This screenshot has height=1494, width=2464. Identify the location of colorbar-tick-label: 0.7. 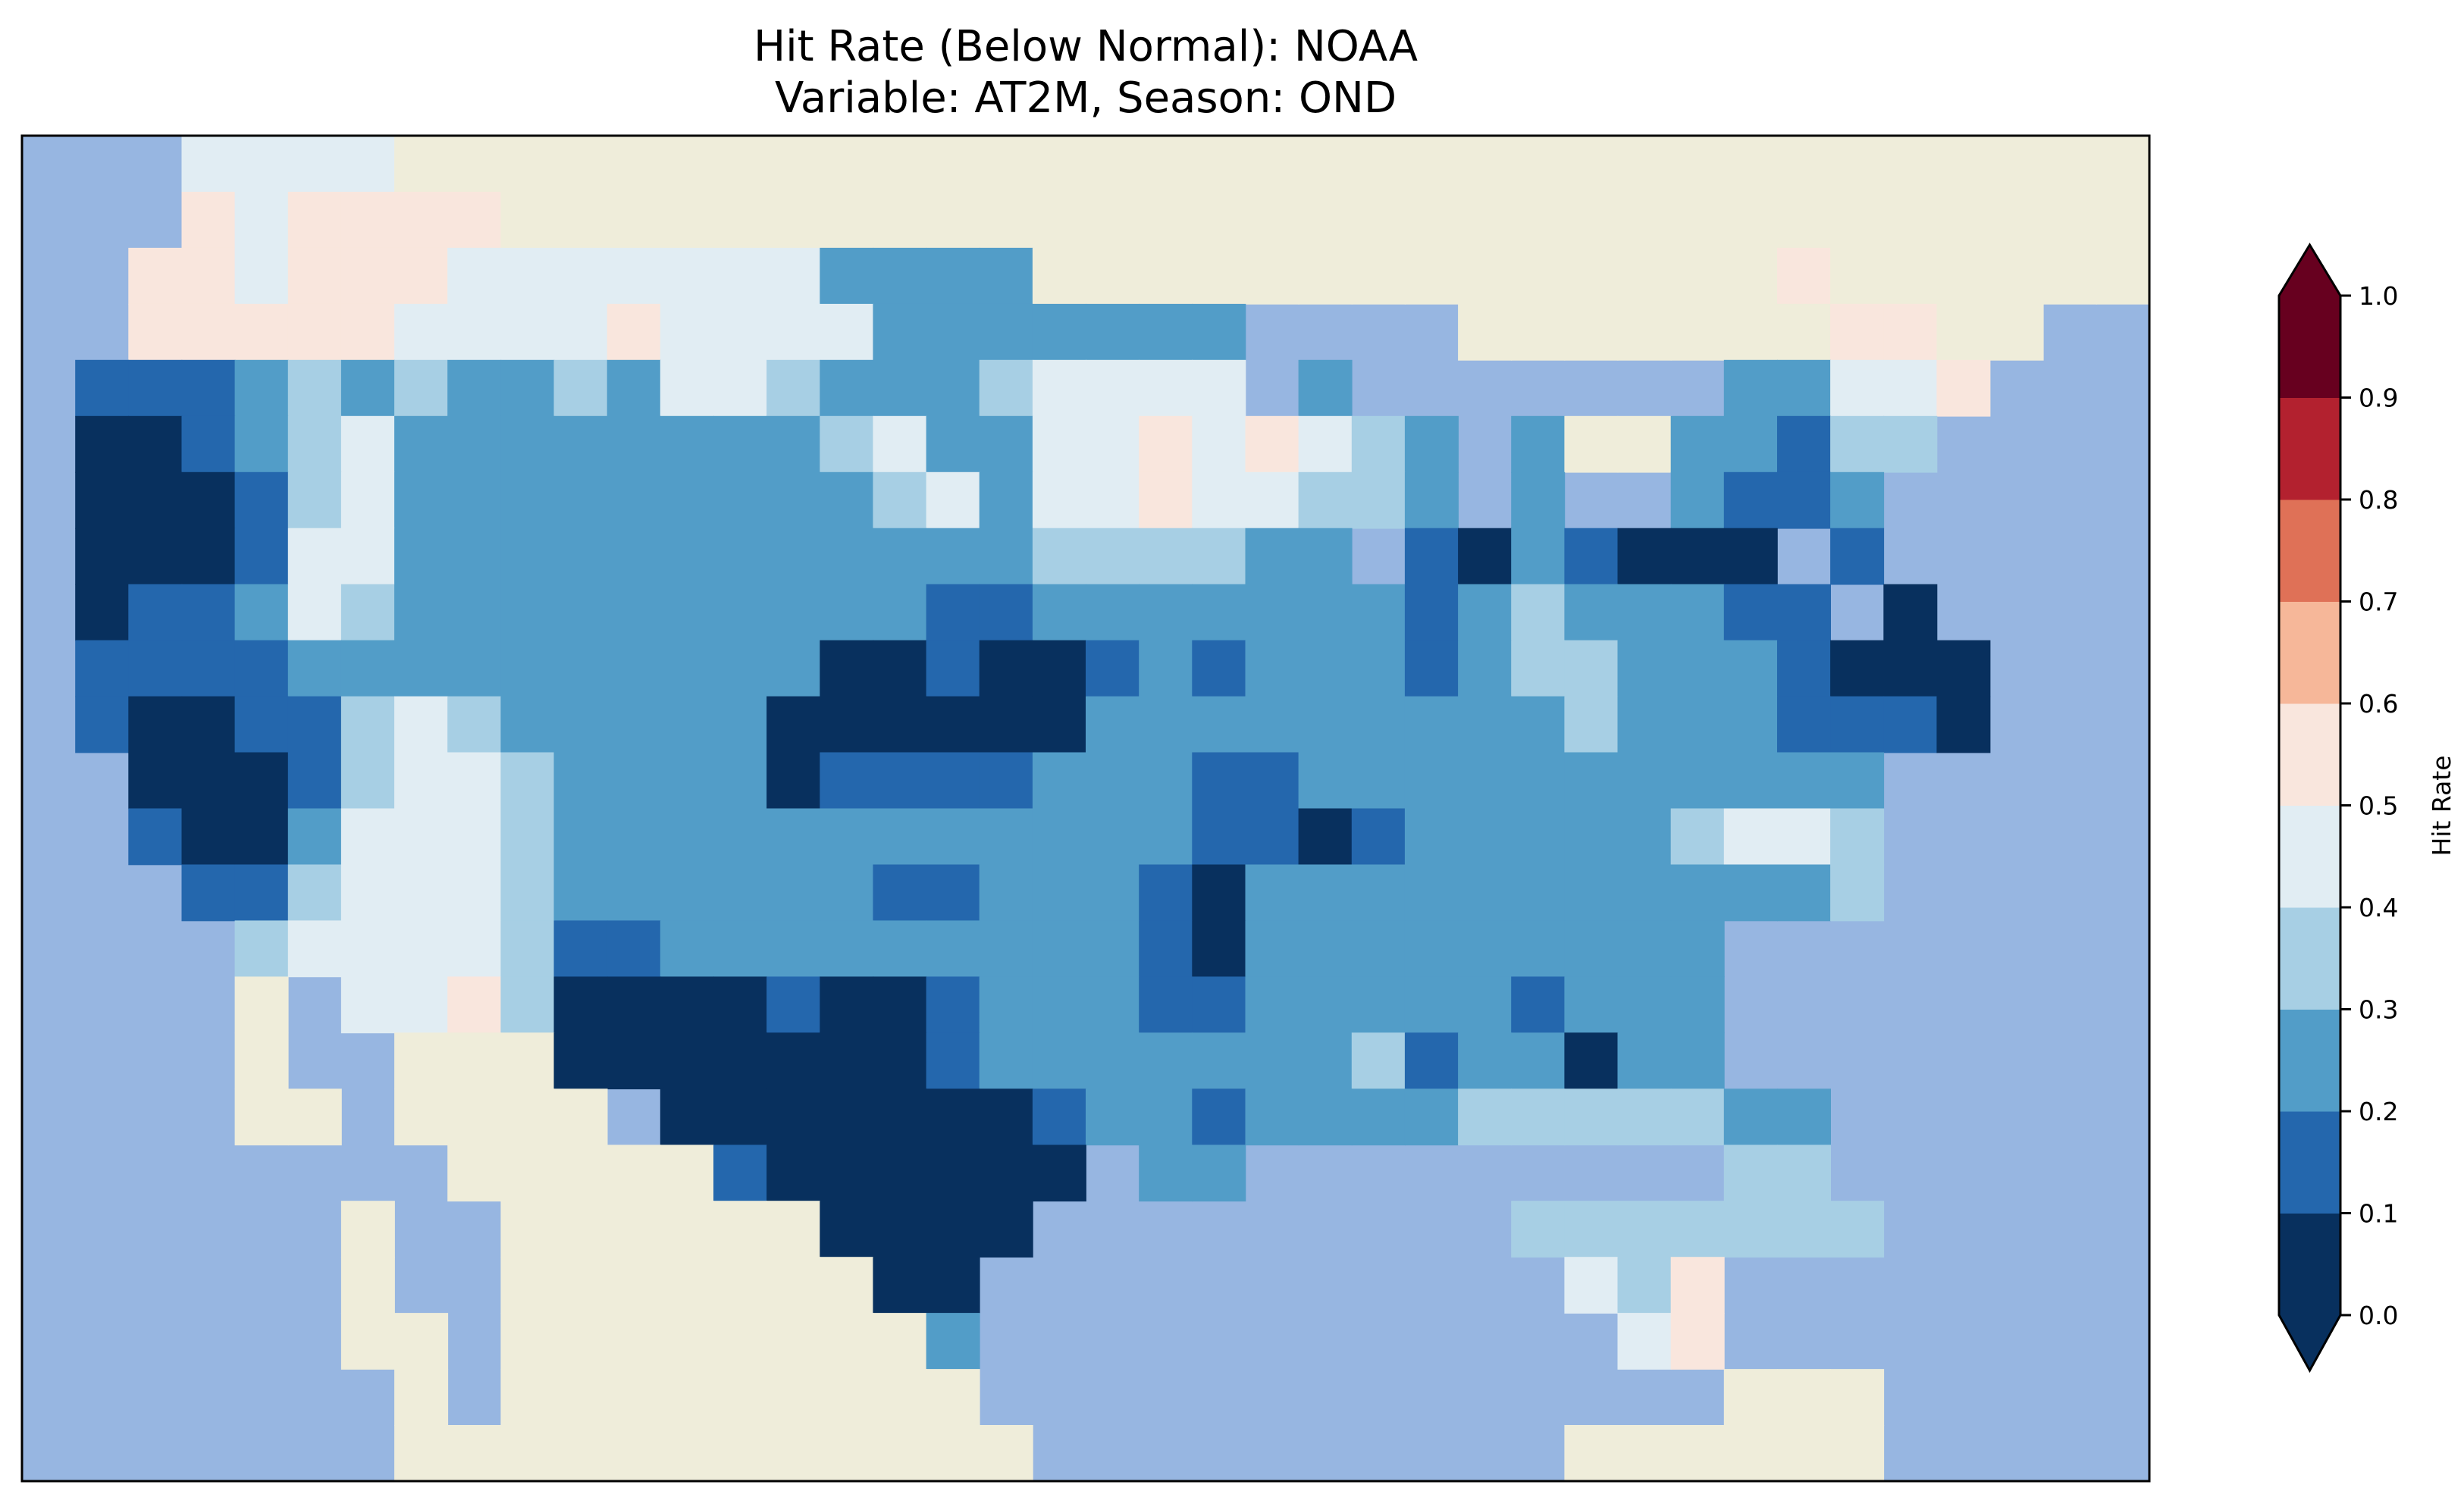
(2378, 602).